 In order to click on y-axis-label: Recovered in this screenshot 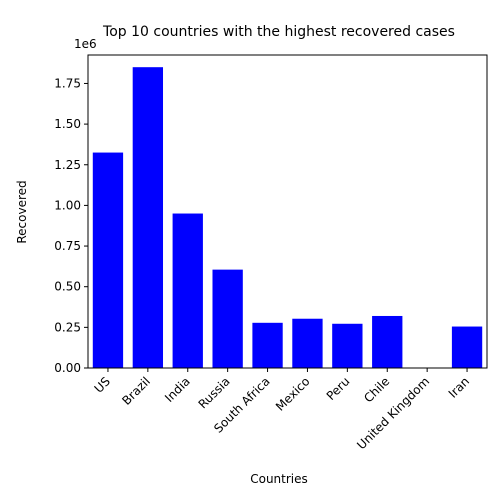, I will do `click(22, 211)`.